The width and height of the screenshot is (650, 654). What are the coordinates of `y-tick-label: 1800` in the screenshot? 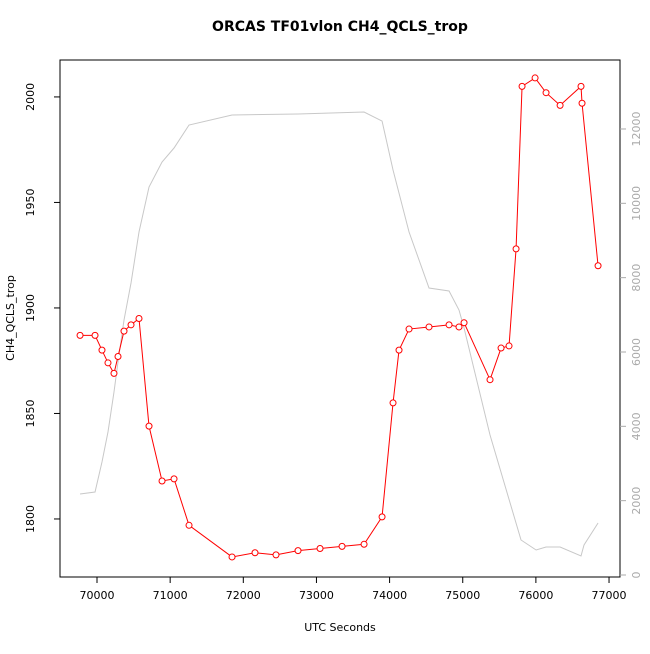 It's located at (30, 519).